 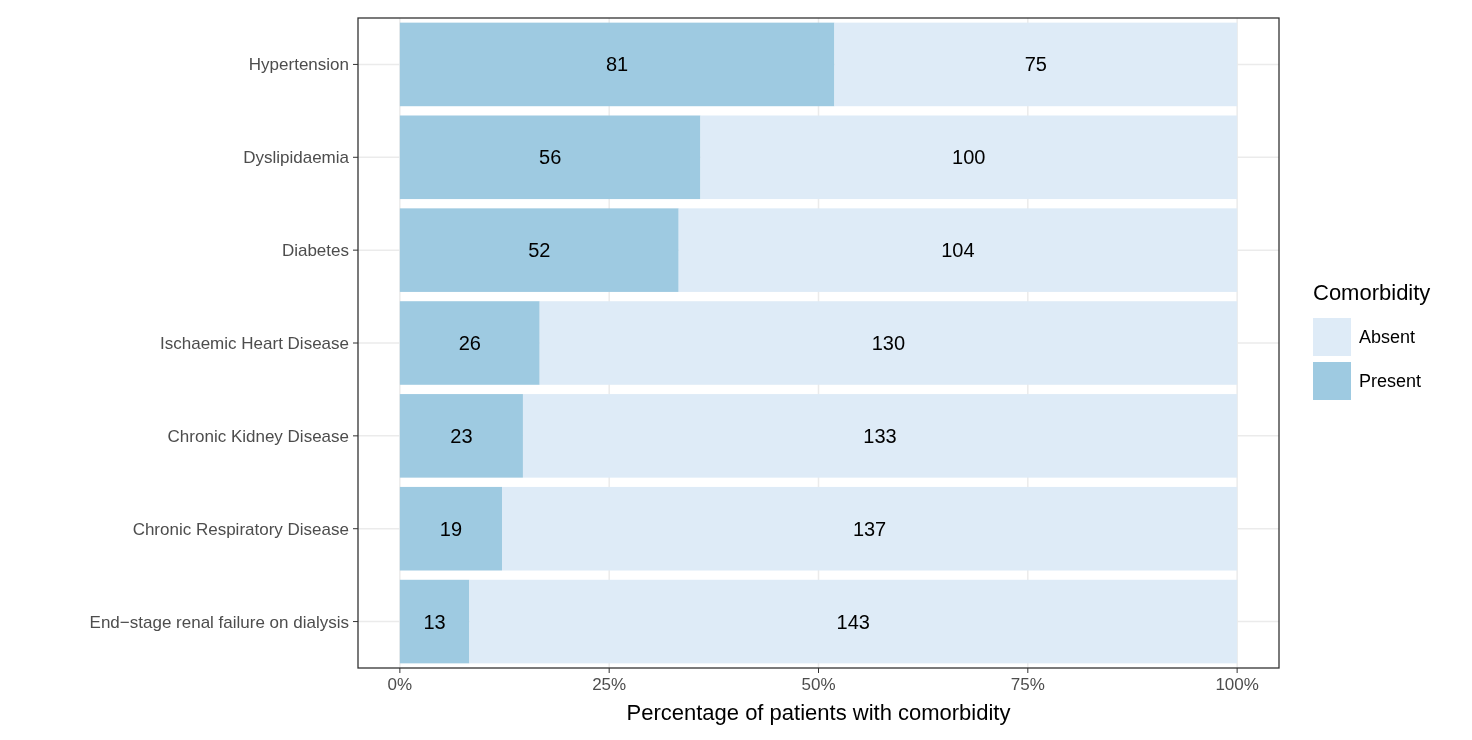 What do you see at coordinates (219, 622) in the screenshot?
I see `y-tick-label: End−stage renal failure on dialysis` at bounding box center [219, 622].